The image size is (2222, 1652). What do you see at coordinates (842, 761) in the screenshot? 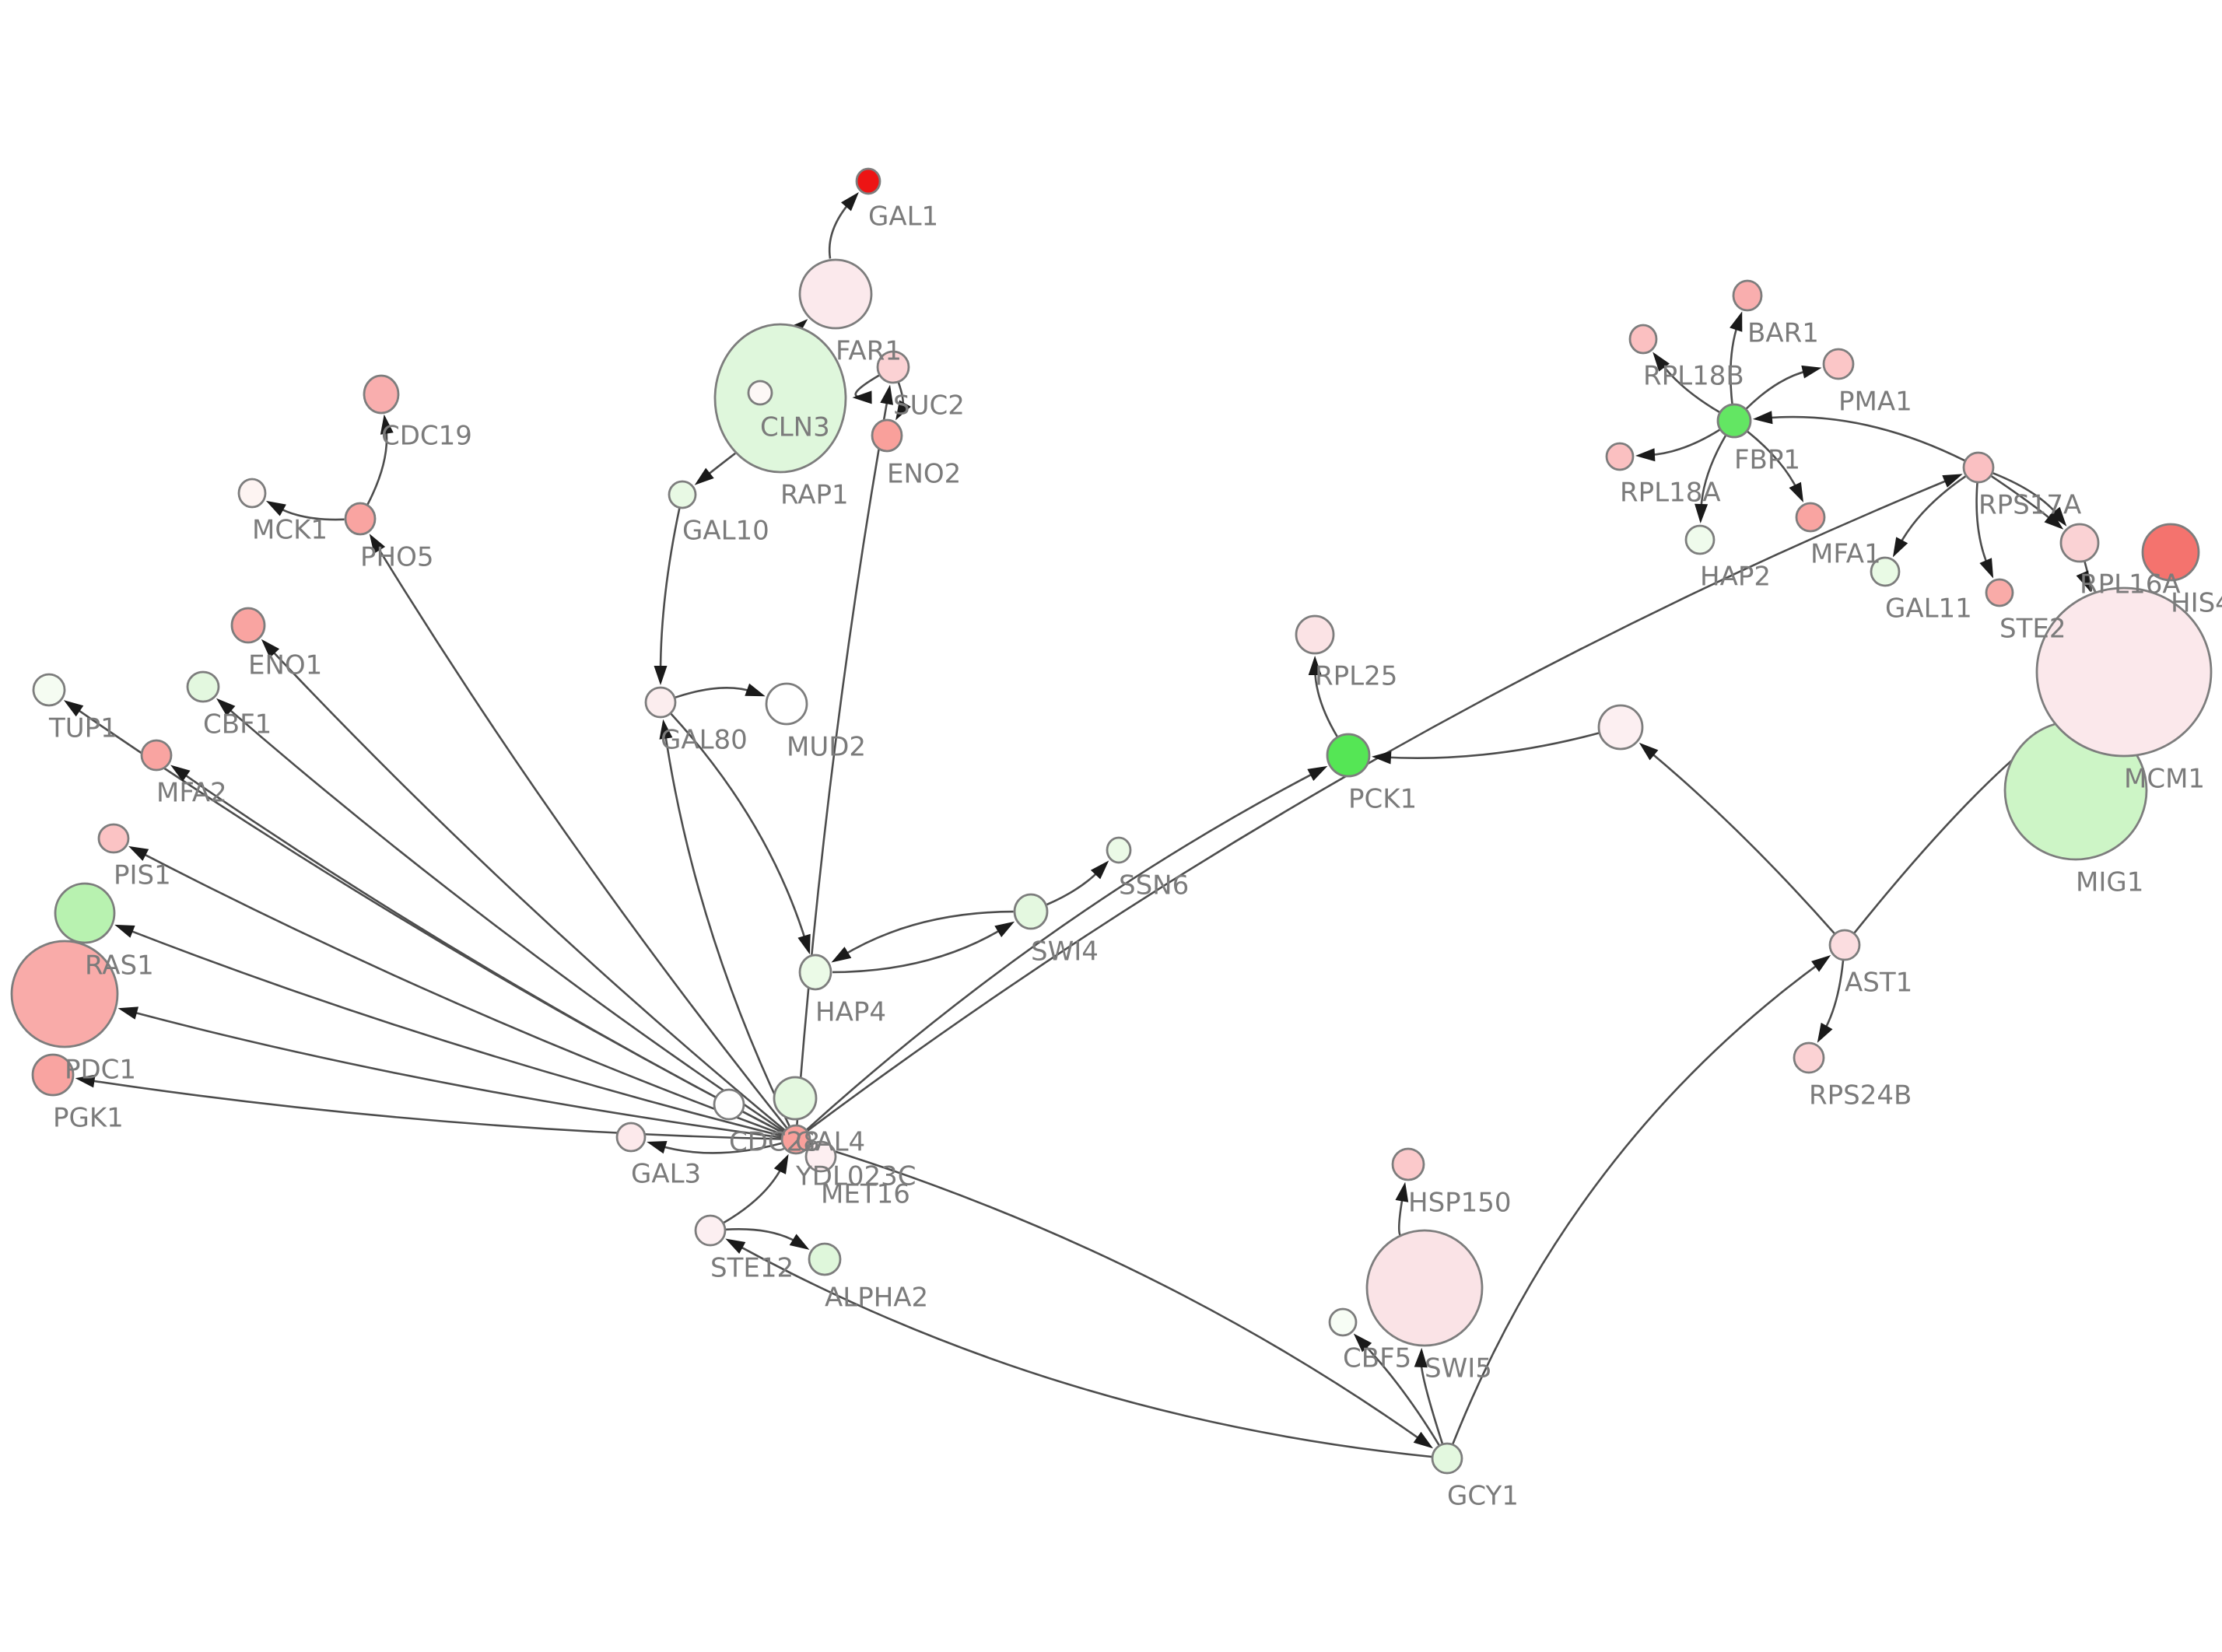
I see `edge-YDL023C-SUC2` at bounding box center [842, 761].